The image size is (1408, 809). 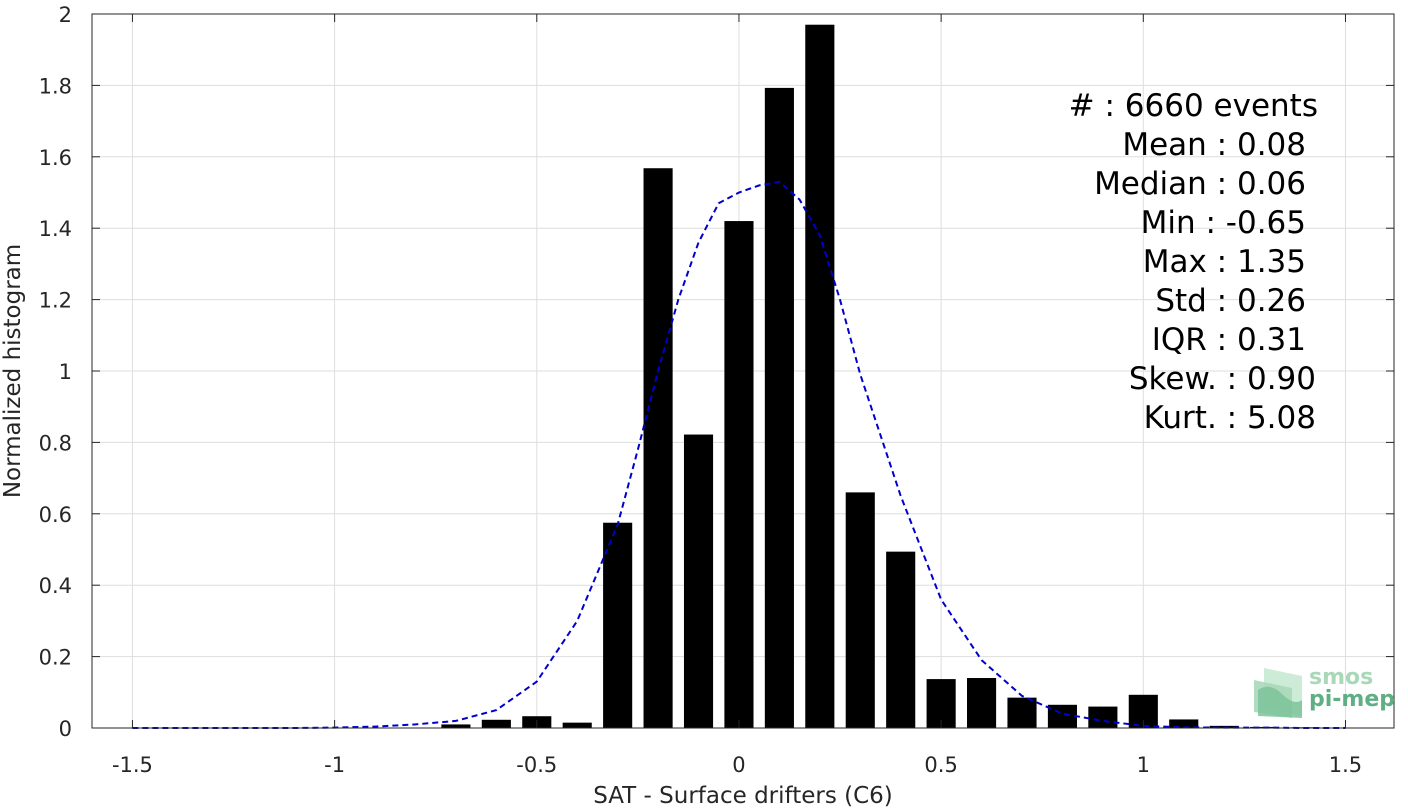 I want to click on stat-line: Skew. : 0.90, so click(x=1222, y=379).